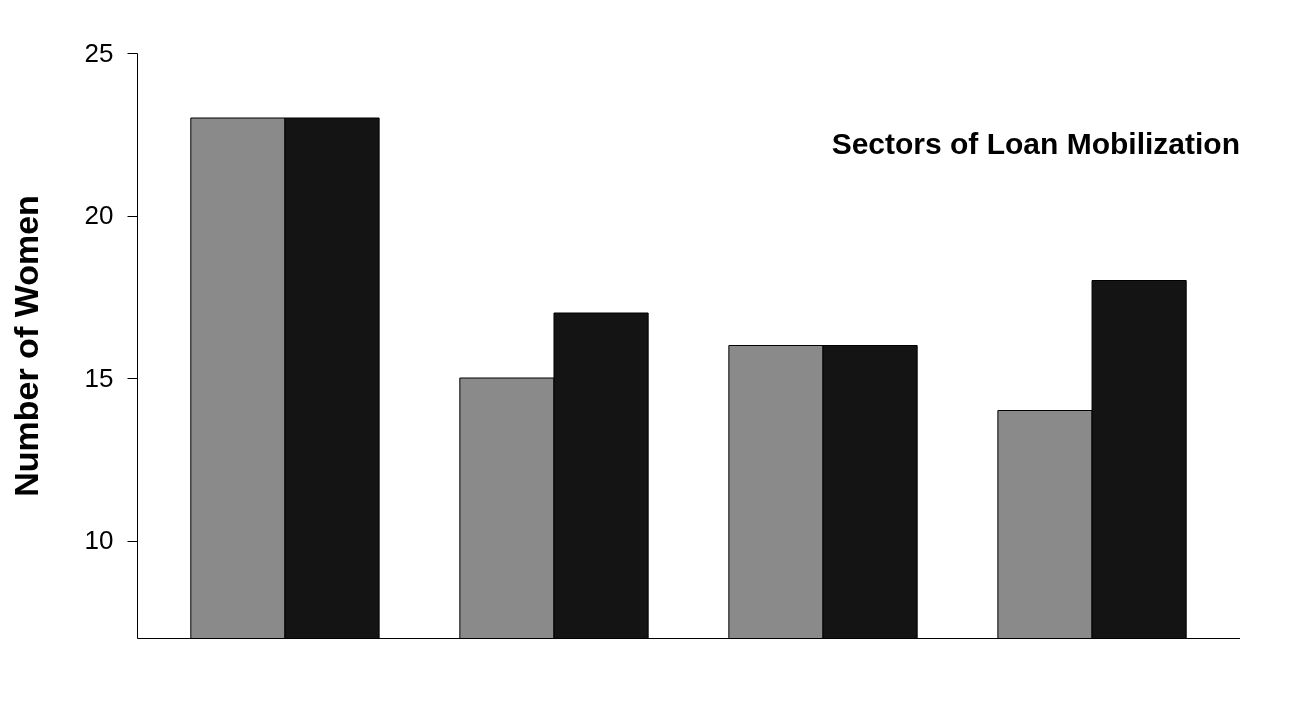 This screenshot has width=1311, height=701. What do you see at coordinates (99, 377) in the screenshot?
I see `y-tick-label: 15` at bounding box center [99, 377].